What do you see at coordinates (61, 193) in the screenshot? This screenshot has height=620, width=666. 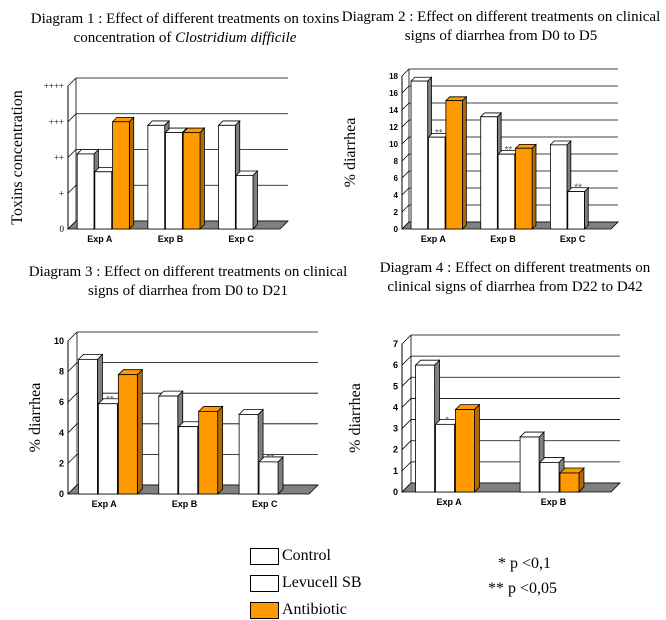 I see `y-tick-label: +` at bounding box center [61, 193].